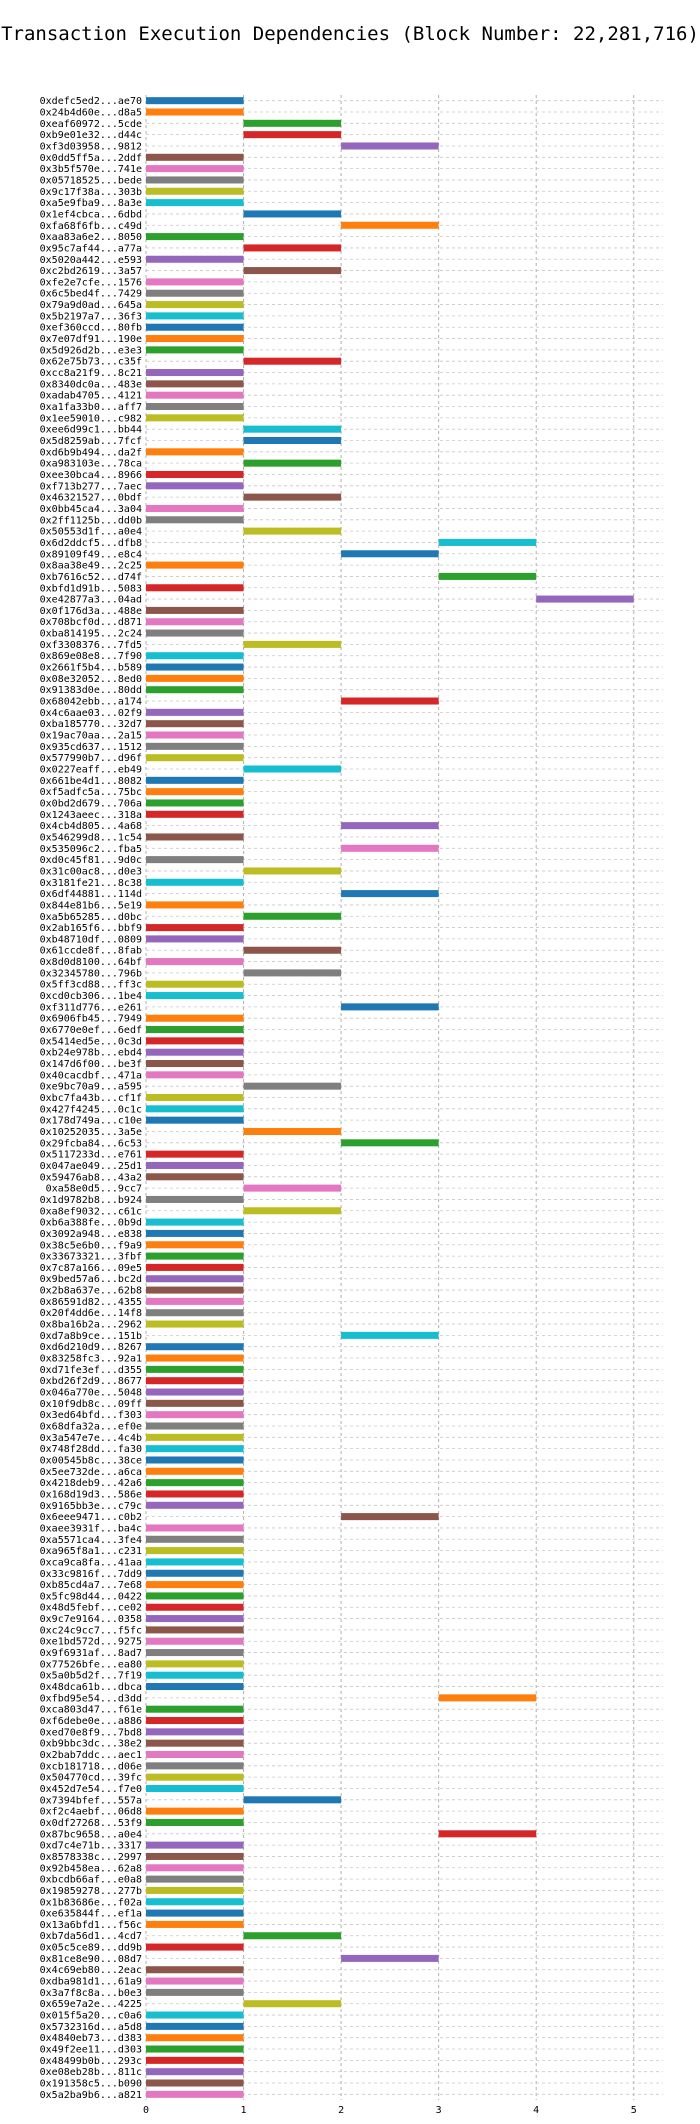 The image size is (700, 2124). Describe the element at coordinates (91, 1075) in the screenshot. I see `y-tick-label: 0x40cacdbf...471a` at that location.